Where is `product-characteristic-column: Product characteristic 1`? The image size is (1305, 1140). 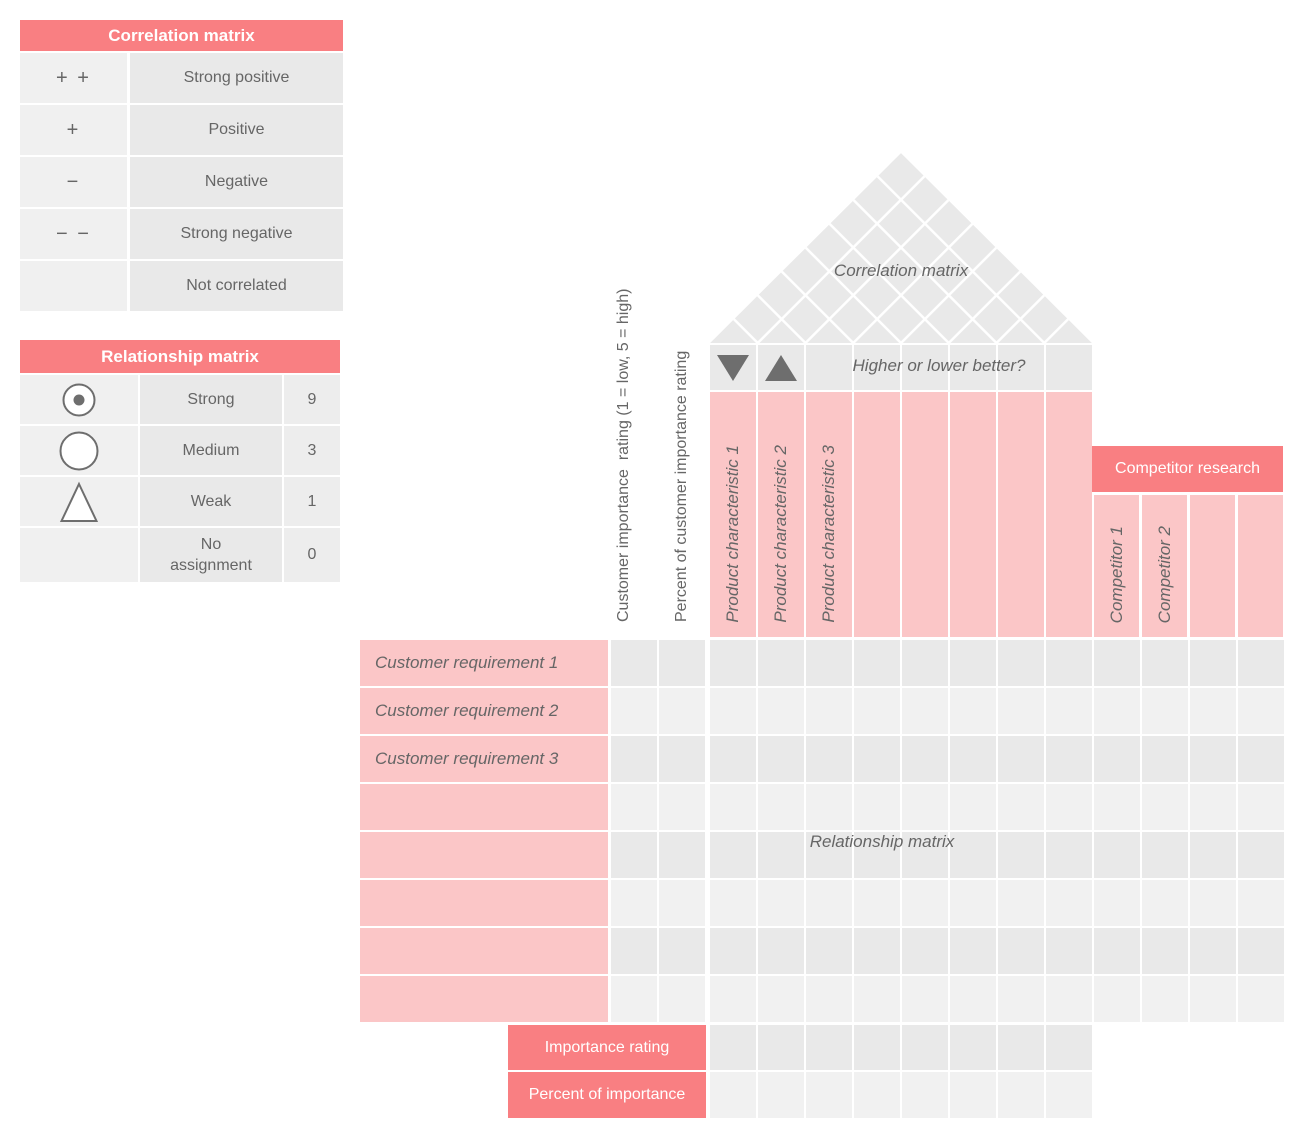
product-characteristic-column: Product characteristic 1 is located at coordinates (733, 514).